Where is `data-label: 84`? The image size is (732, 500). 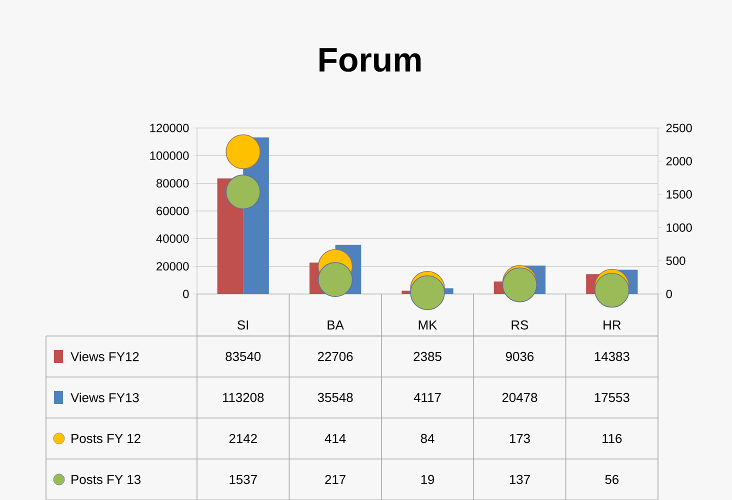 data-label: 84 is located at coordinates (427, 438).